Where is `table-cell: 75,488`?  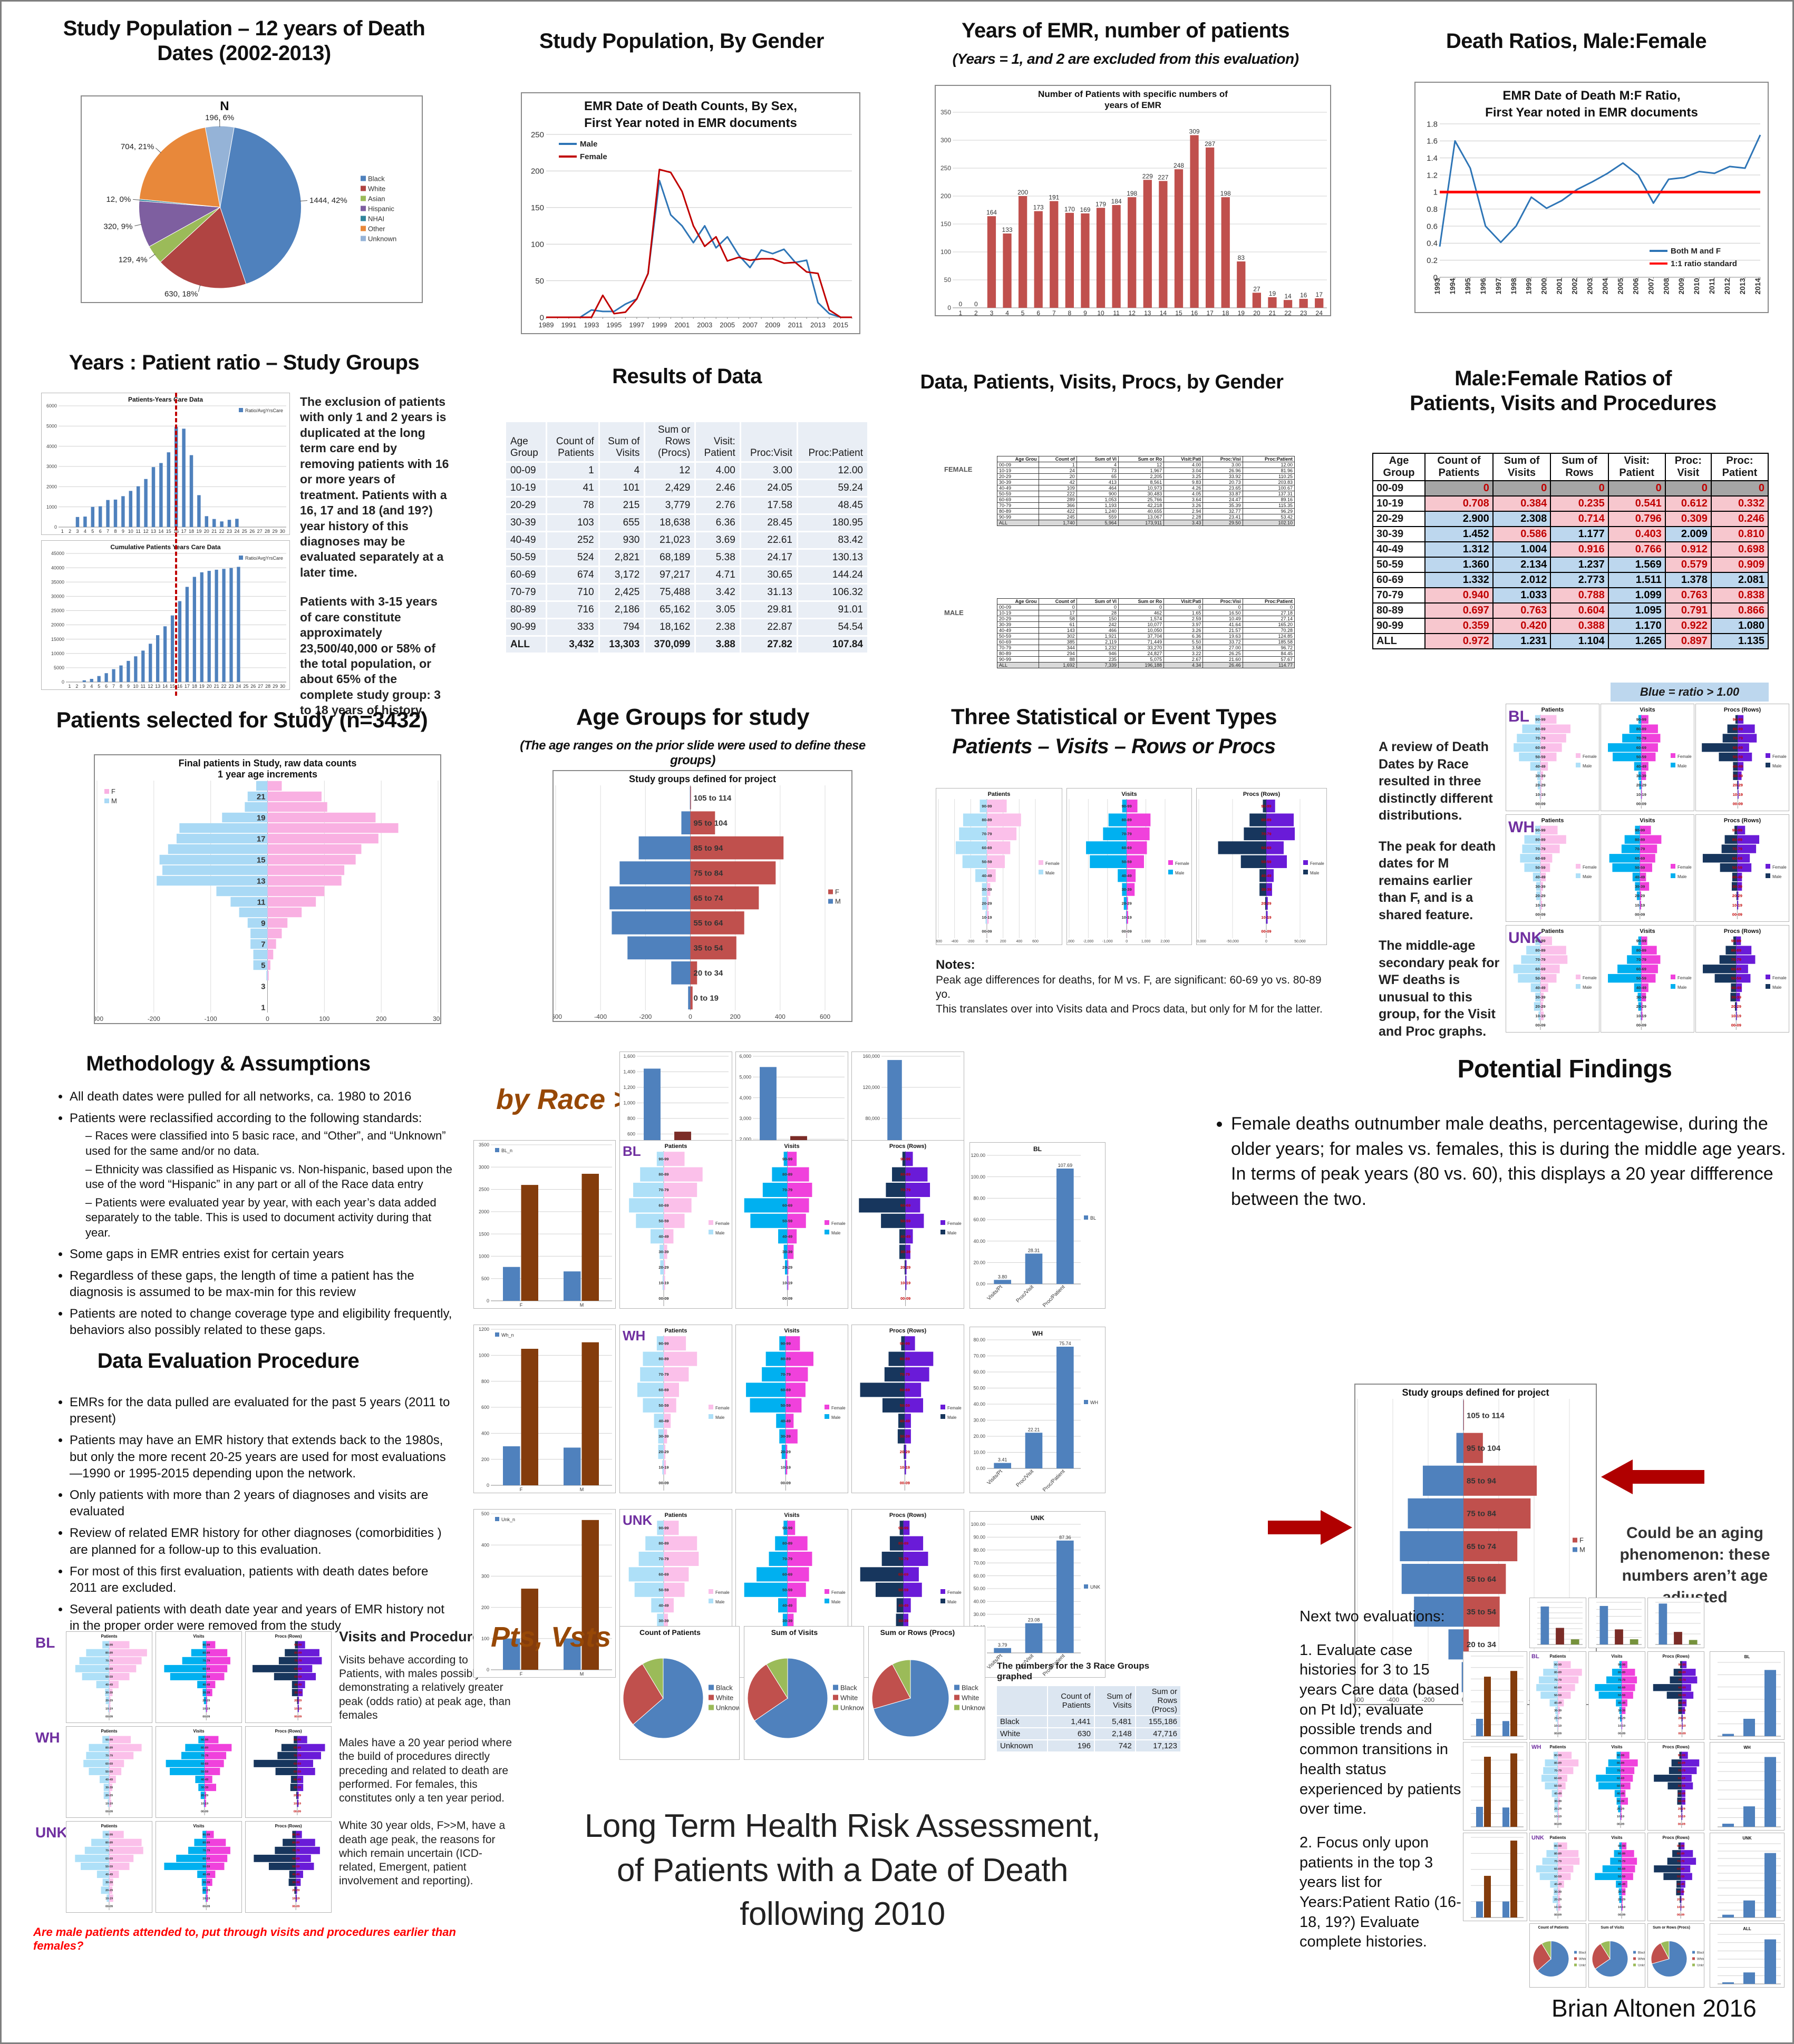 table-cell: 75,488 is located at coordinates (670, 592).